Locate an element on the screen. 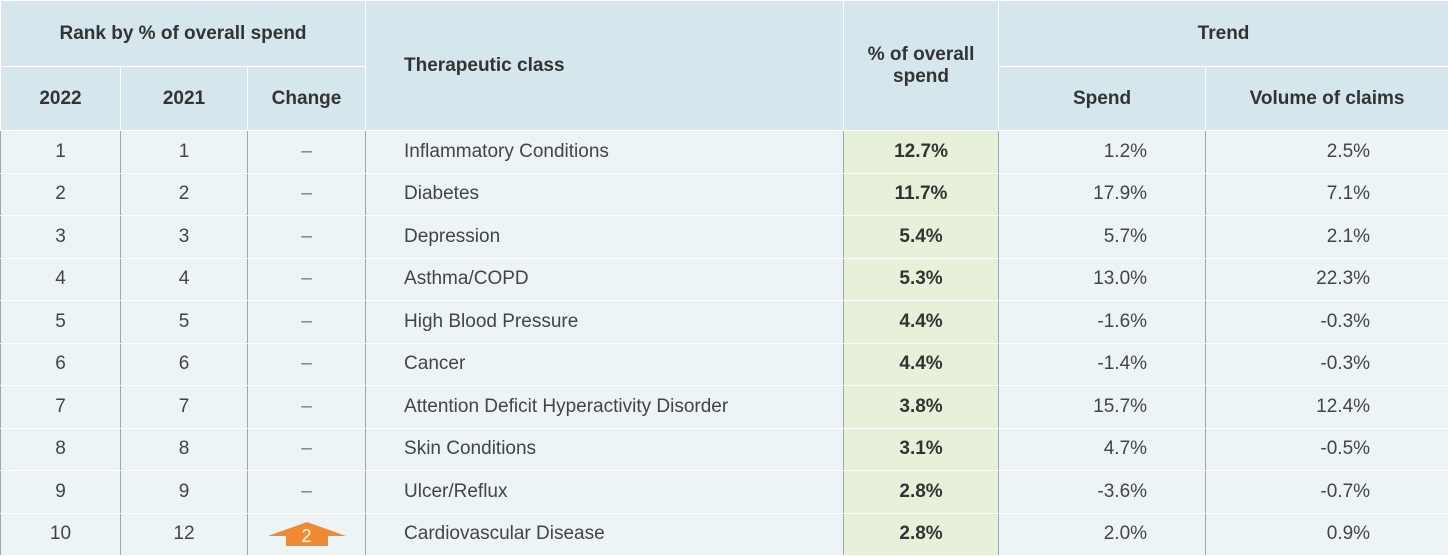  spend-cell: 4.7% is located at coordinates (1102, 449).